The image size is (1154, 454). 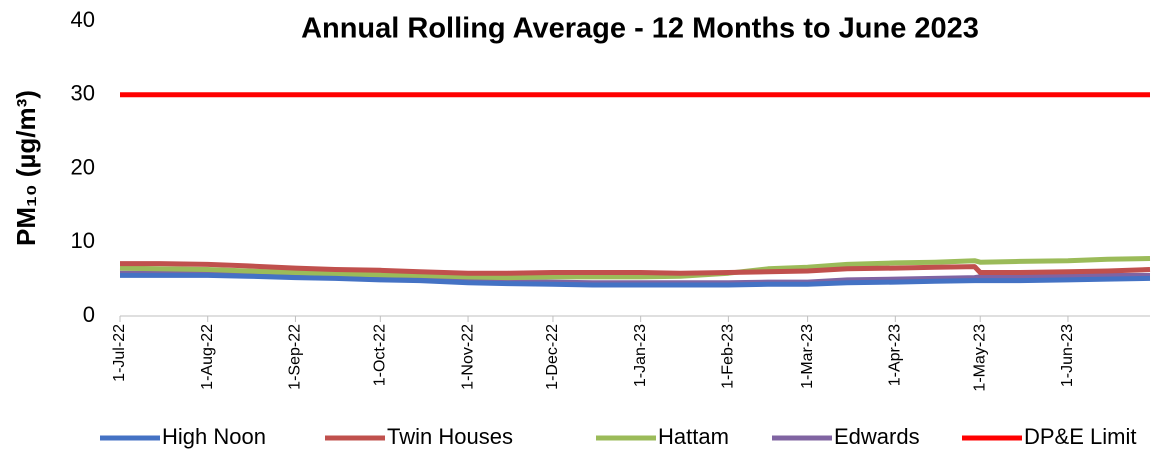 I want to click on legend-label: Hattam, so click(x=693, y=436).